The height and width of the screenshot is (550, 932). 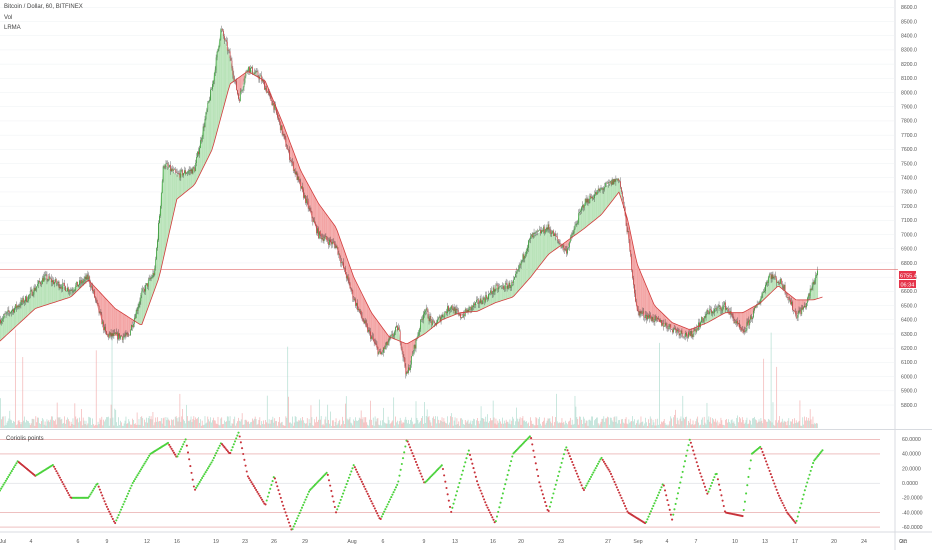 What do you see at coordinates (909, 349) in the screenshot?
I see `price-tick-label: 6200.0` at bounding box center [909, 349].